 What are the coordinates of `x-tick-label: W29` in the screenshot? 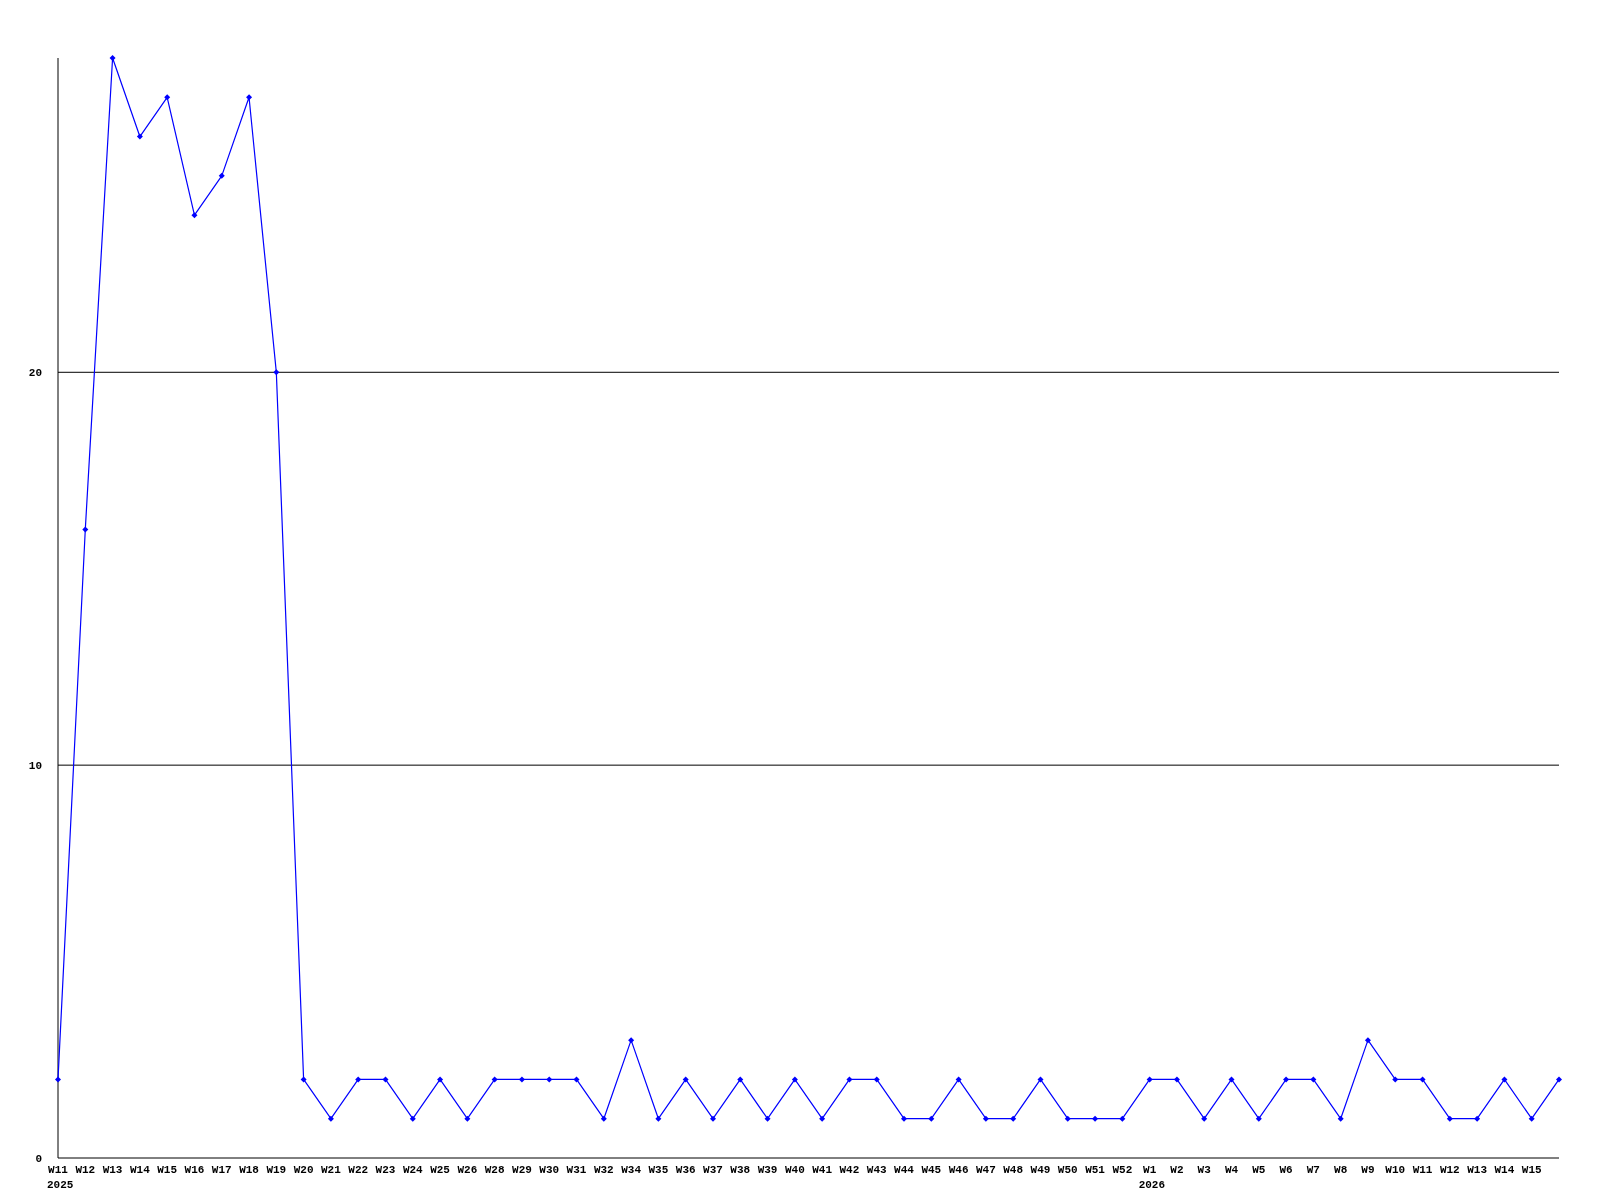 It's located at (522, 1170).